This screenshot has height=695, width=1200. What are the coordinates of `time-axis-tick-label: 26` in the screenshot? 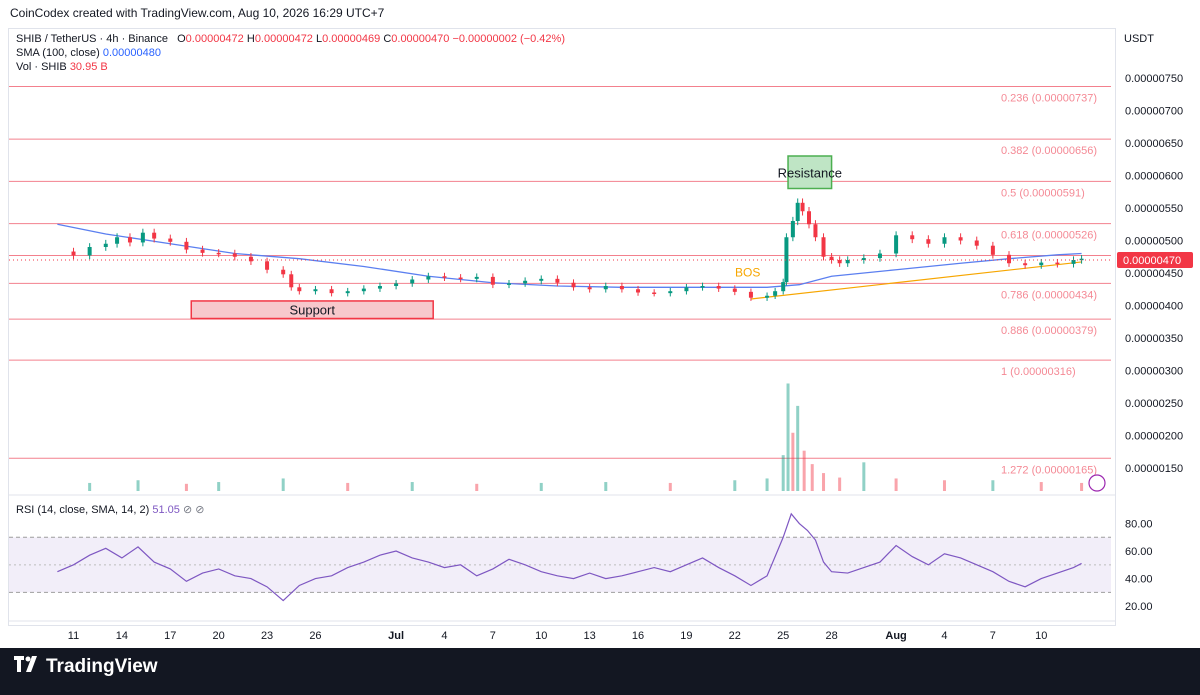 It's located at (315, 636).